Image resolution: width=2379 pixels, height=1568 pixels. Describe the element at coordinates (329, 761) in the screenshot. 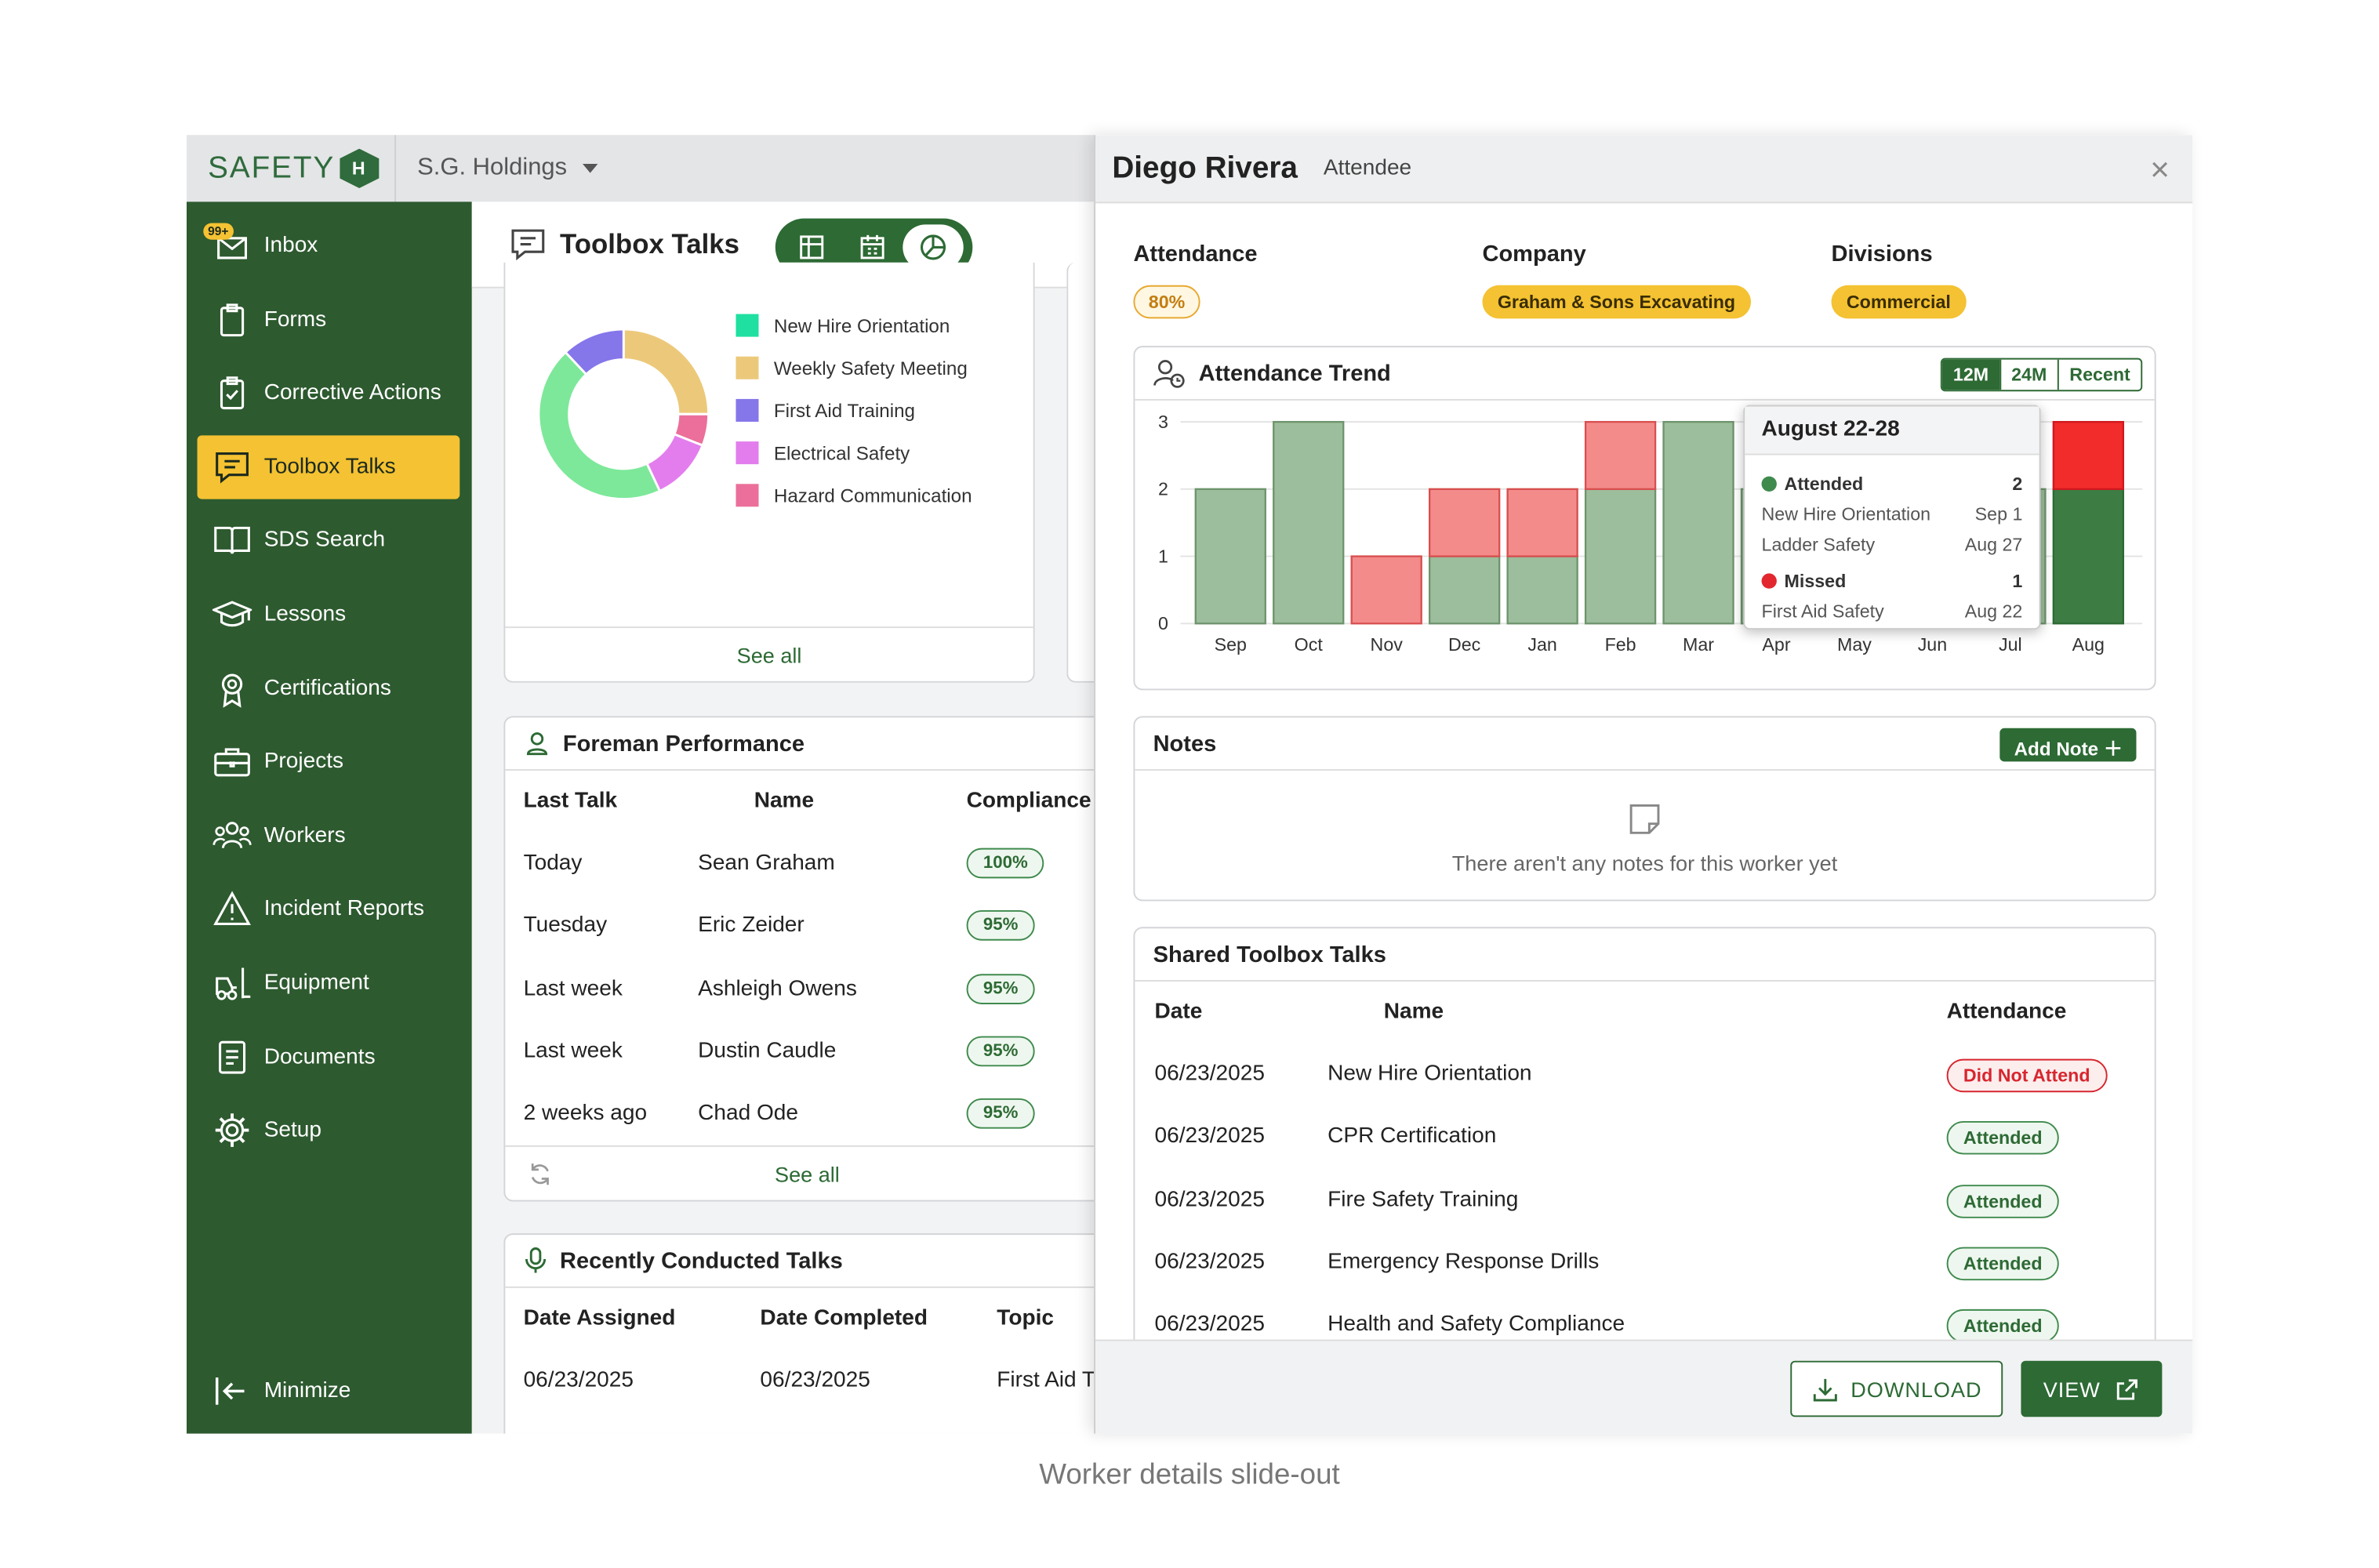

I see `sidebar-item-projects: Projects` at that location.